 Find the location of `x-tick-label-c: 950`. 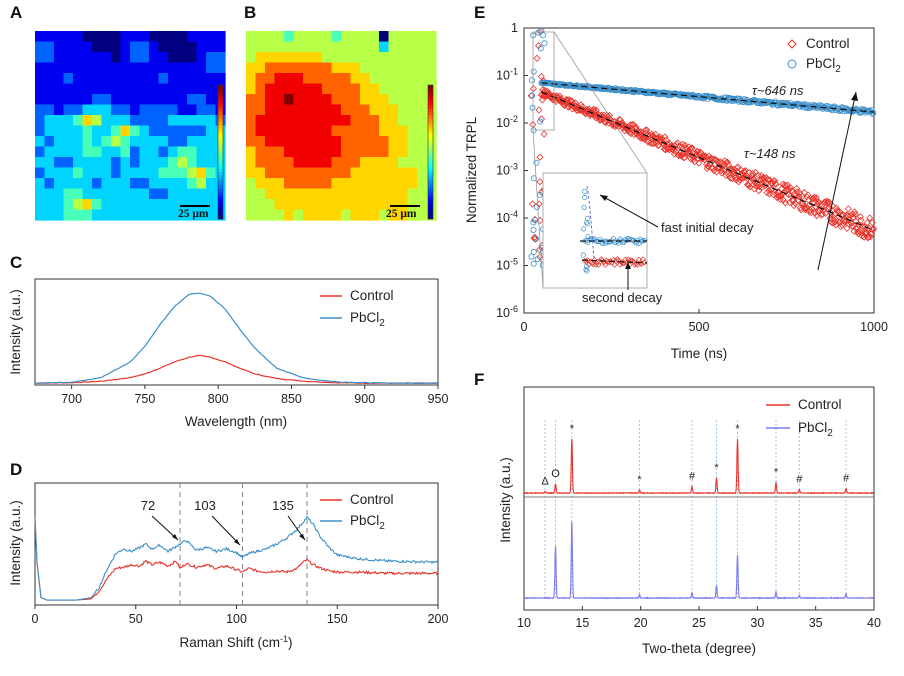

x-tick-label-c: 950 is located at coordinates (438, 399).